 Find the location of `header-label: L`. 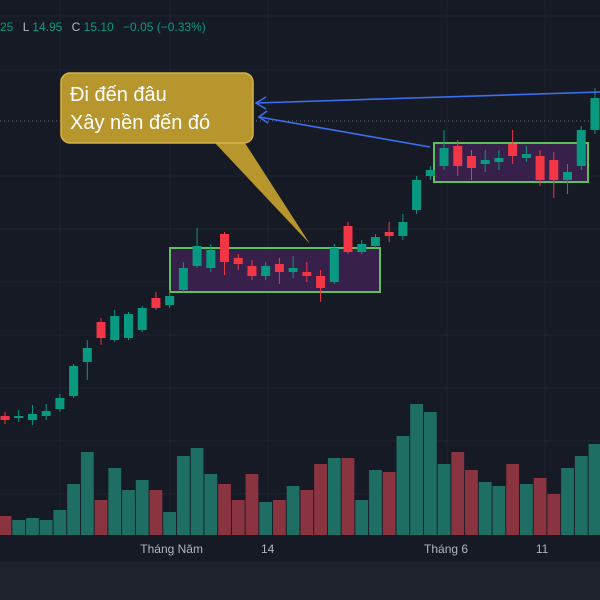

header-label: L is located at coordinates (26, 27).